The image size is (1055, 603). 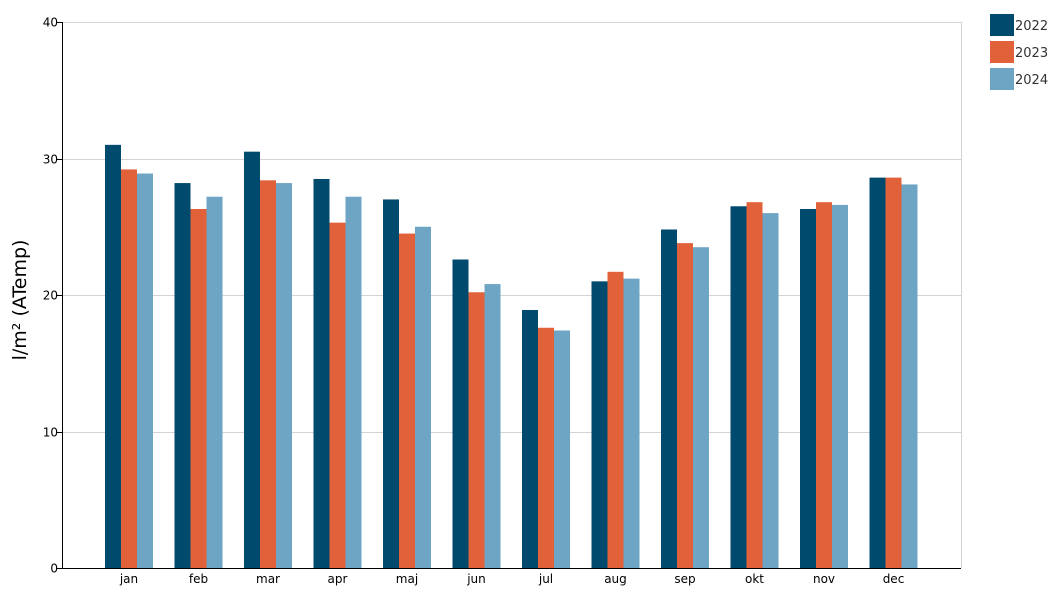 I want to click on legend-label: 2022, so click(x=1031, y=26).